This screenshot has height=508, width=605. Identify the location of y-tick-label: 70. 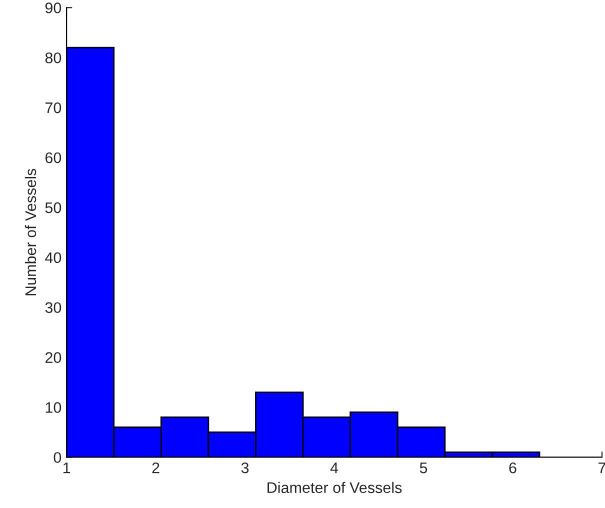
(53, 108).